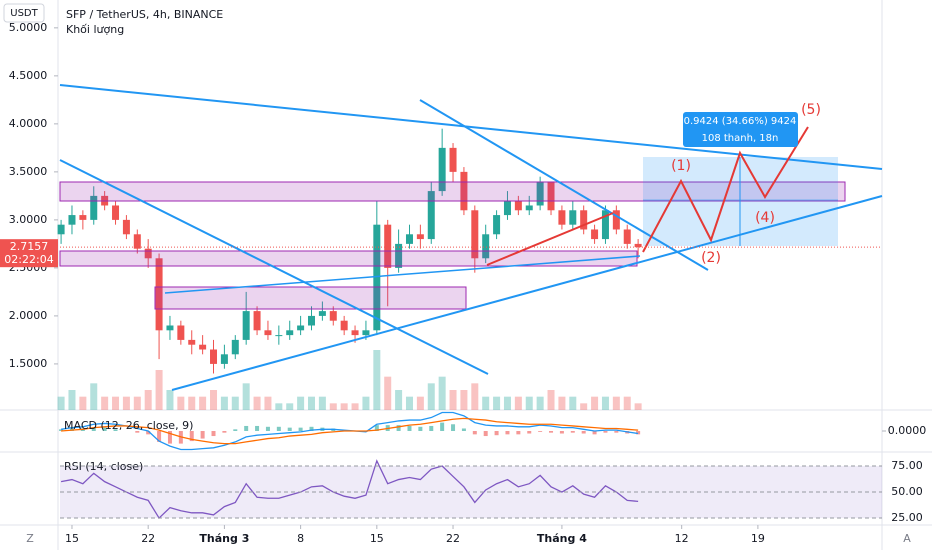 The height and width of the screenshot is (550, 932). I want to click on countdown: 02:22:04, so click(28, 259).